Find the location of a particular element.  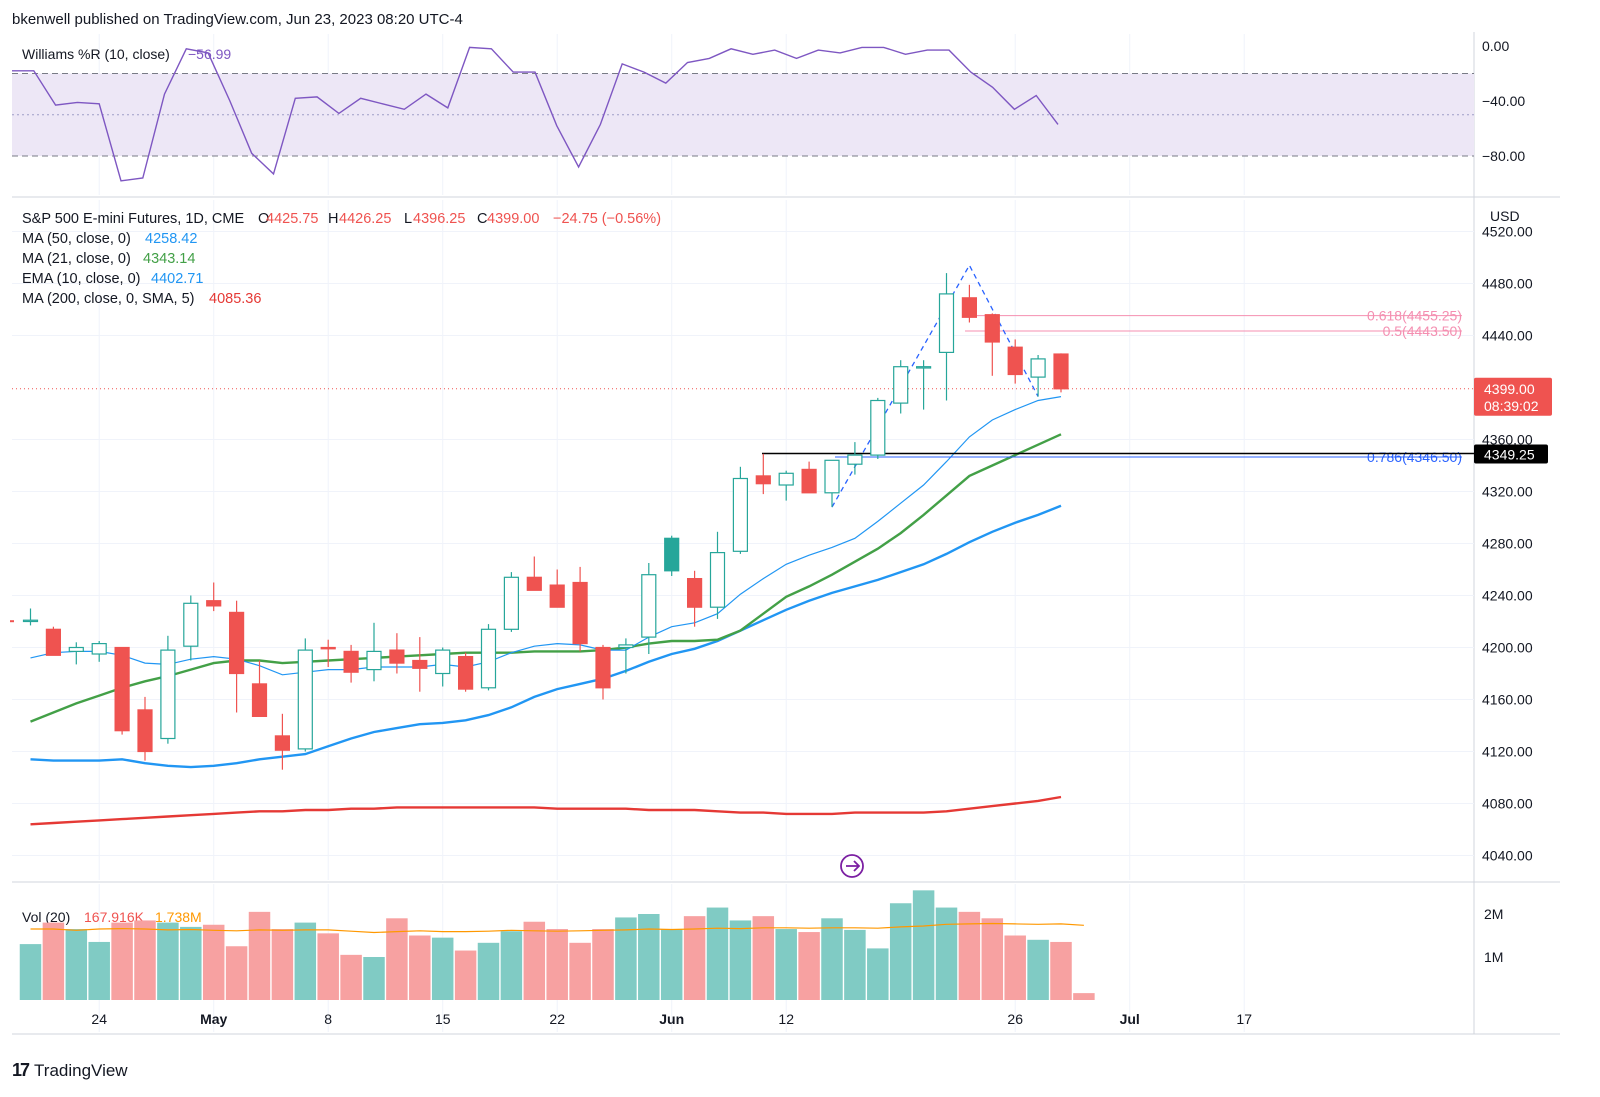

time-tick-label: 17 is located at coordinates (1244, 1019).